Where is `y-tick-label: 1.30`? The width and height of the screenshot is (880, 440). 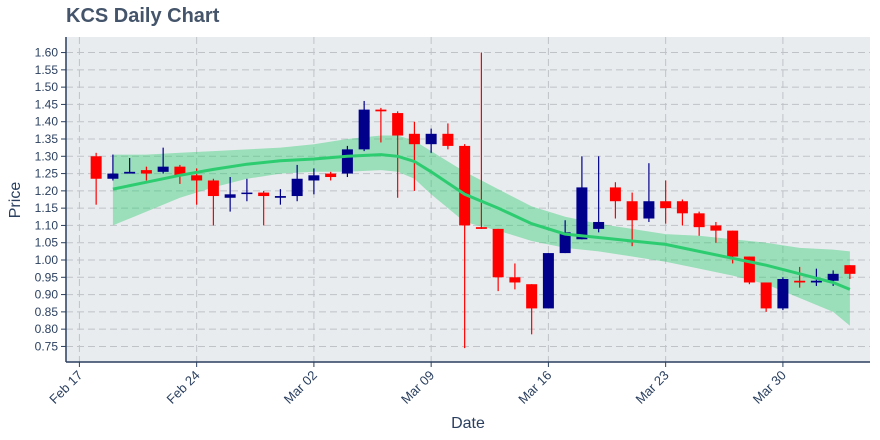
y-tick-label: 1.30 is located at coordinates (47, 156).